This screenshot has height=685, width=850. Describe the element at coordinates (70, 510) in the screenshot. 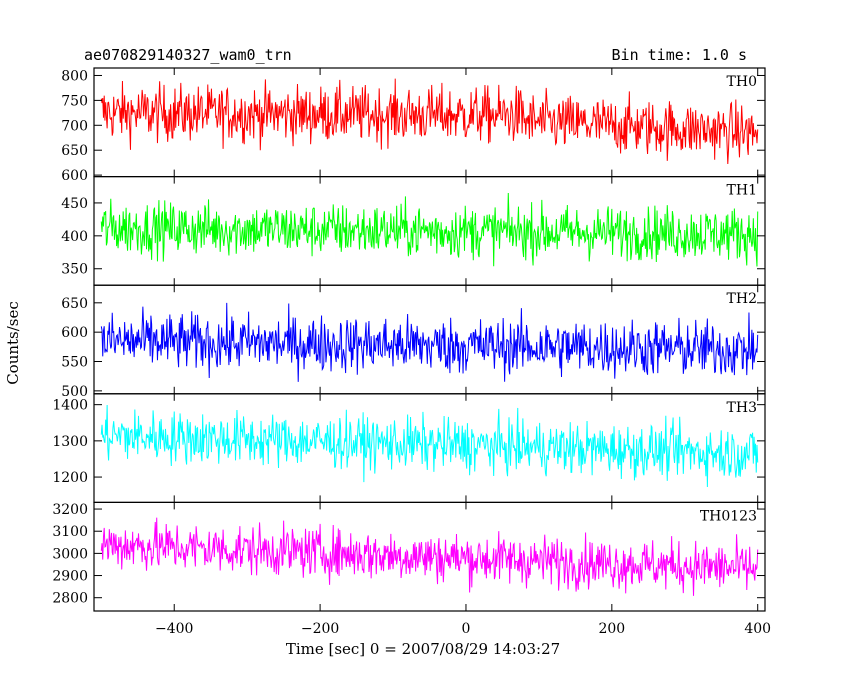

I see `y-tick-label: 3200` at that location.